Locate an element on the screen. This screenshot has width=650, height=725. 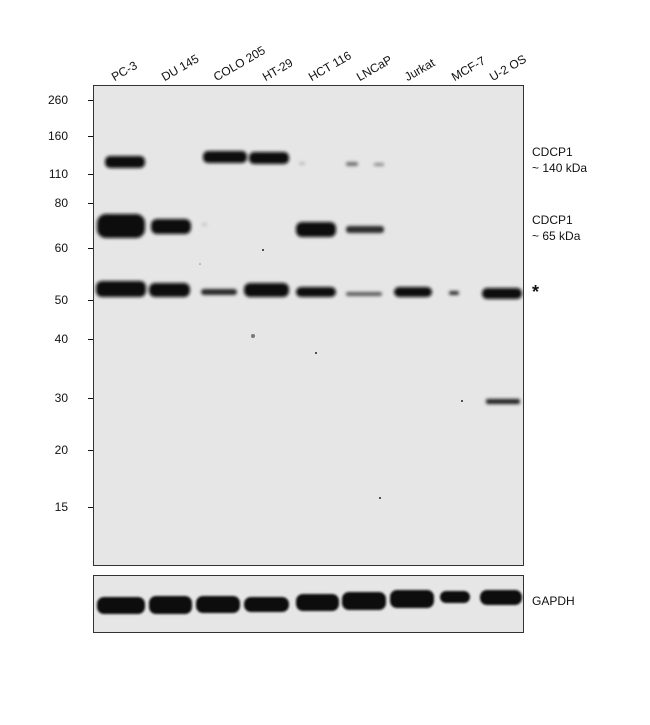
annotation-cdcp1-65-size: ~ 65 kDa is located at coordinates (556, 236).